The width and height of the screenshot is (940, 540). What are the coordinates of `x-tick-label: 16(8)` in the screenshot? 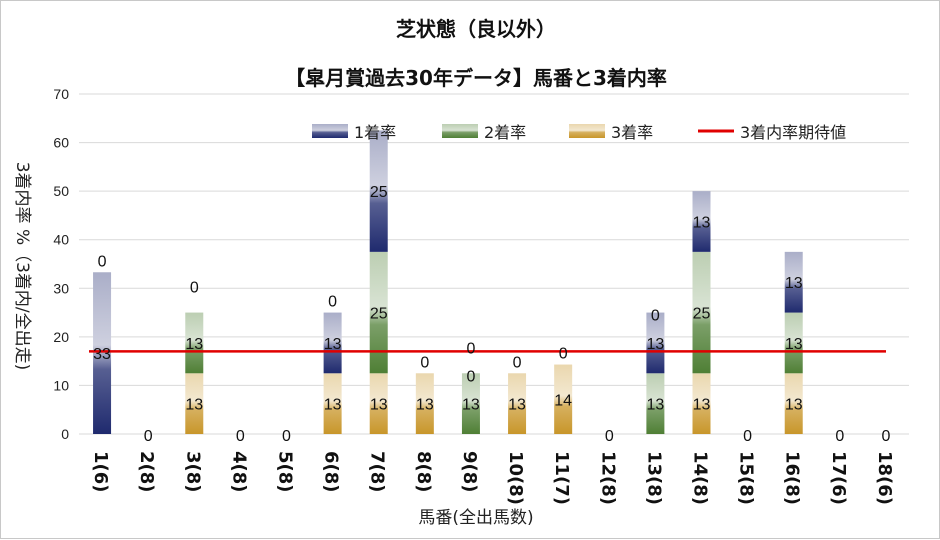 It's located at (792, 478).